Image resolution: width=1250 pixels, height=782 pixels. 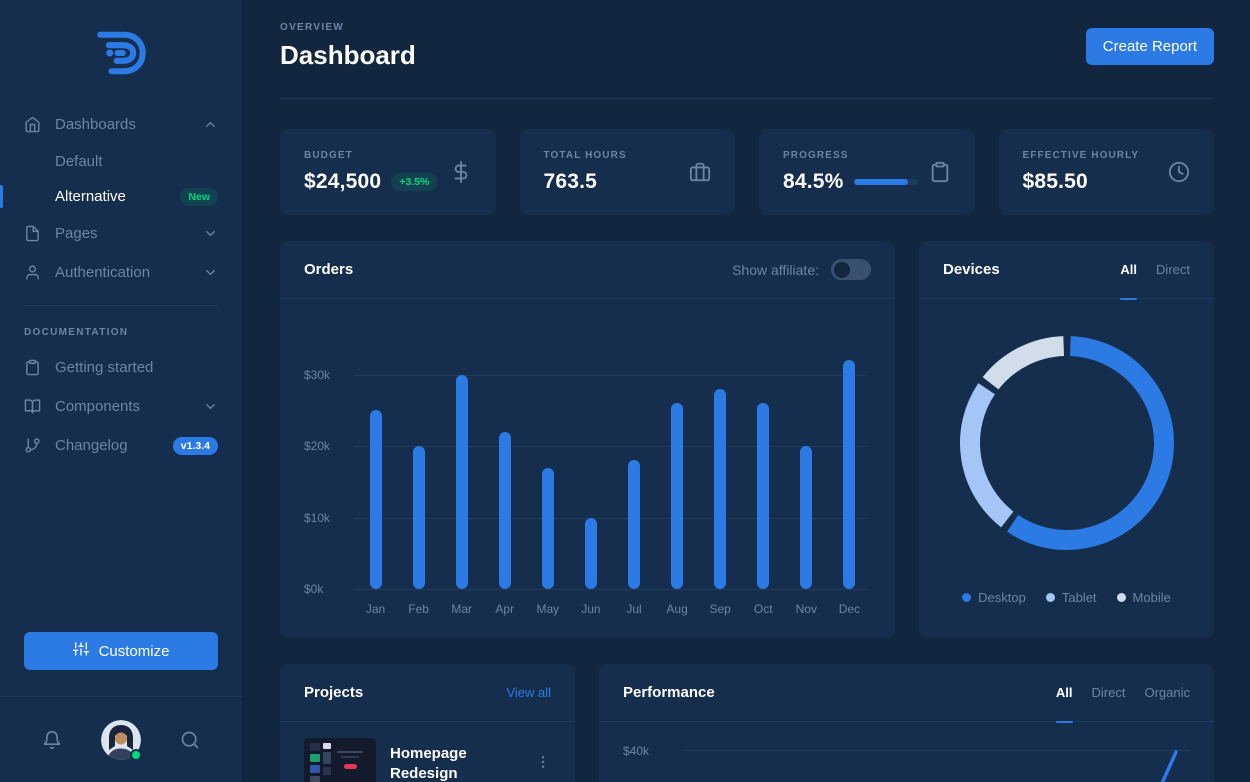 I want to click on sliders-icon, so click(x=80, y=651).